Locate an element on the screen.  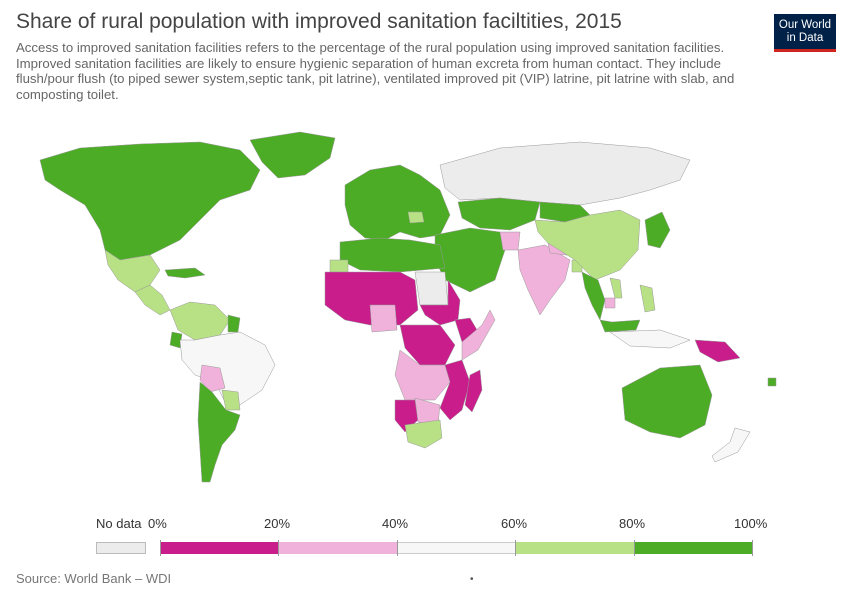
legend-tick-60: 60% is located at coordinates (514, 523).